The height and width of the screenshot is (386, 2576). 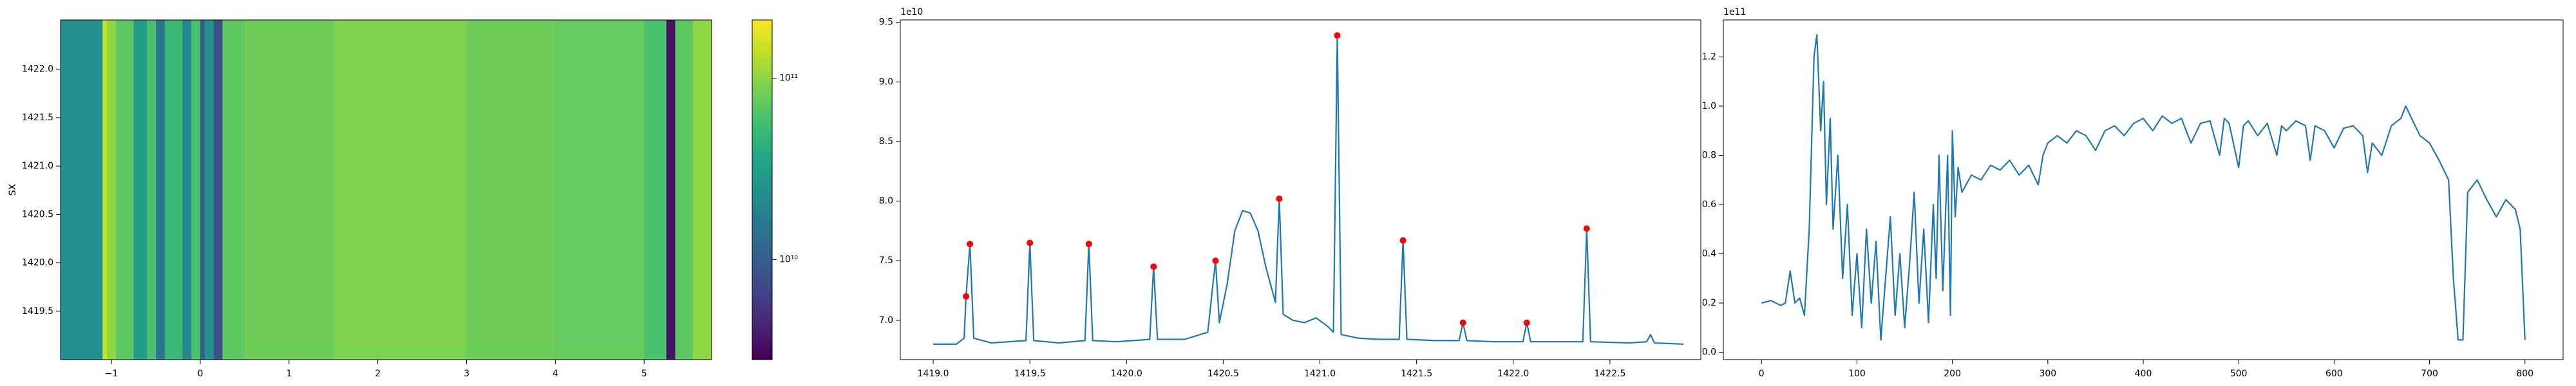 I want to click on colorbar-tick-label: 10¹¹, so click(x=788, y=78).